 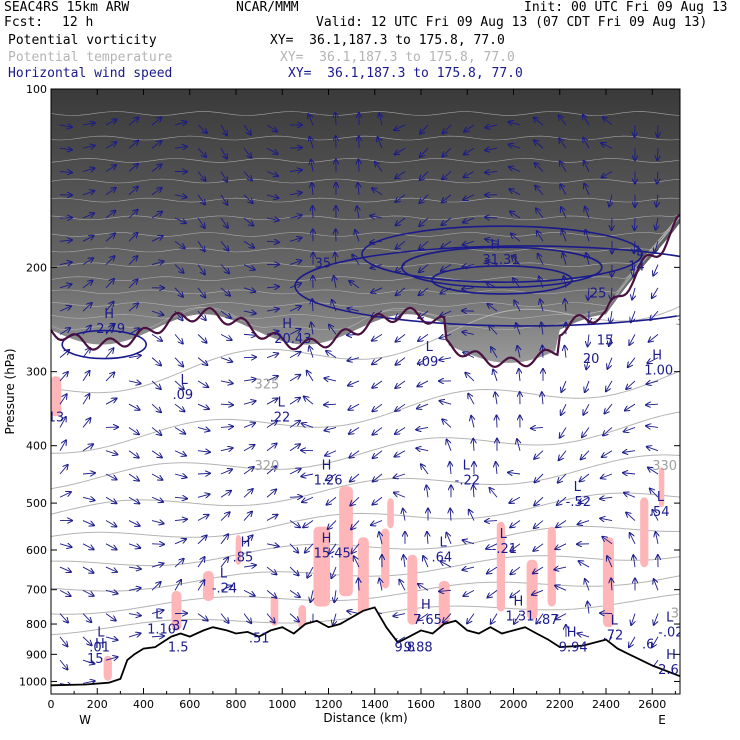 What do you see at coordinates (598, 294) in the screenshot?
I see `wind-speed-label: 25` at bounding box center [598, 294].